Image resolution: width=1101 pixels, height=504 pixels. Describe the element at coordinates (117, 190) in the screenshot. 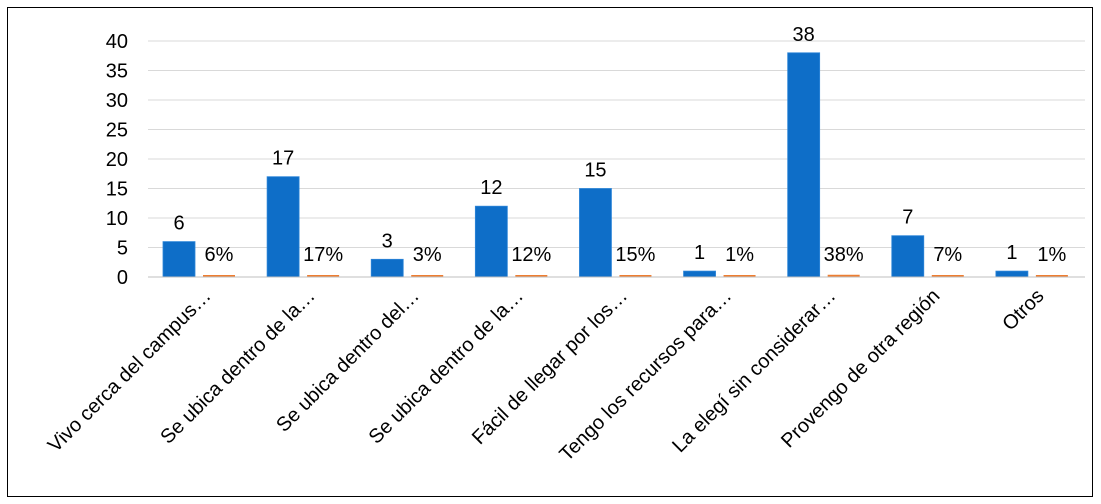

I see `y-tick-label: 15` at that location.